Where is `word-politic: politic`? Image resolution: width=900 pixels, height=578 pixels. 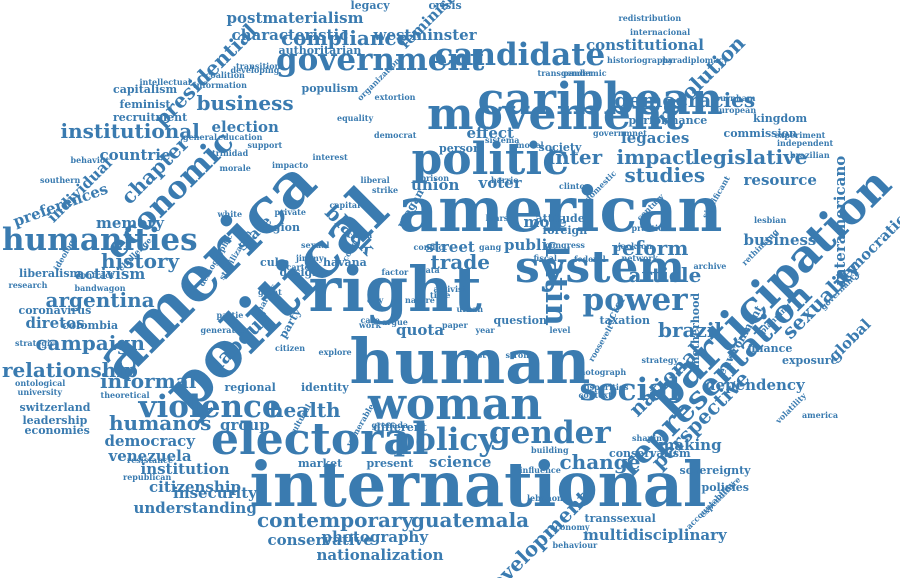 word-politic: politic is located at coordinates (490, 159).